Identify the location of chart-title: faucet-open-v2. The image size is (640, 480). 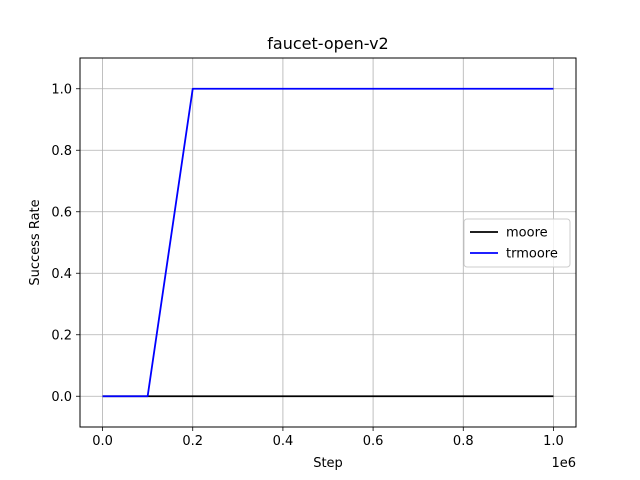
(327, 43).